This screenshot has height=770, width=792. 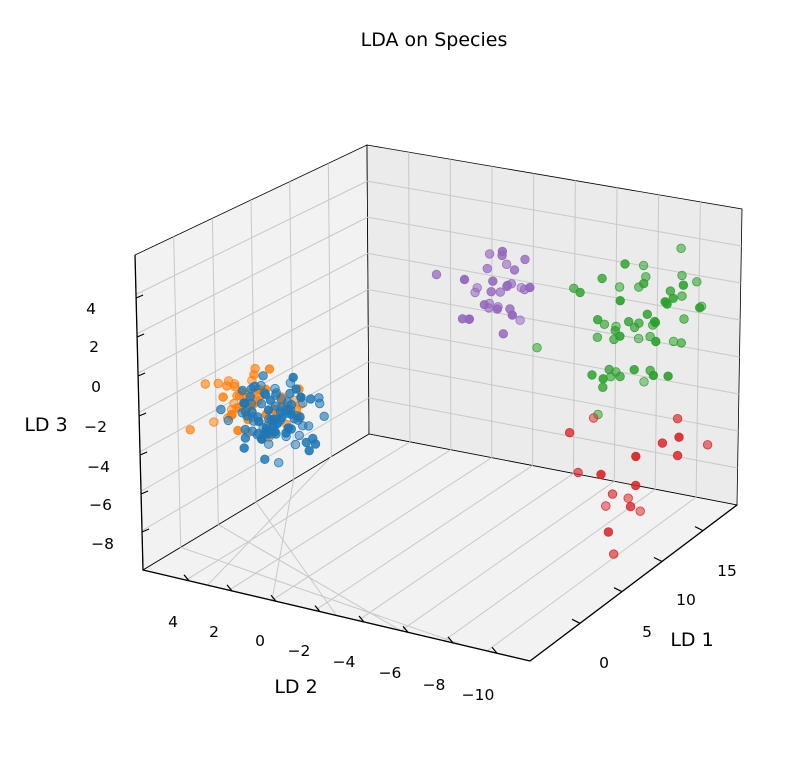 I want to click on y-axis-label: LD 2, so click(x=295, y=687).